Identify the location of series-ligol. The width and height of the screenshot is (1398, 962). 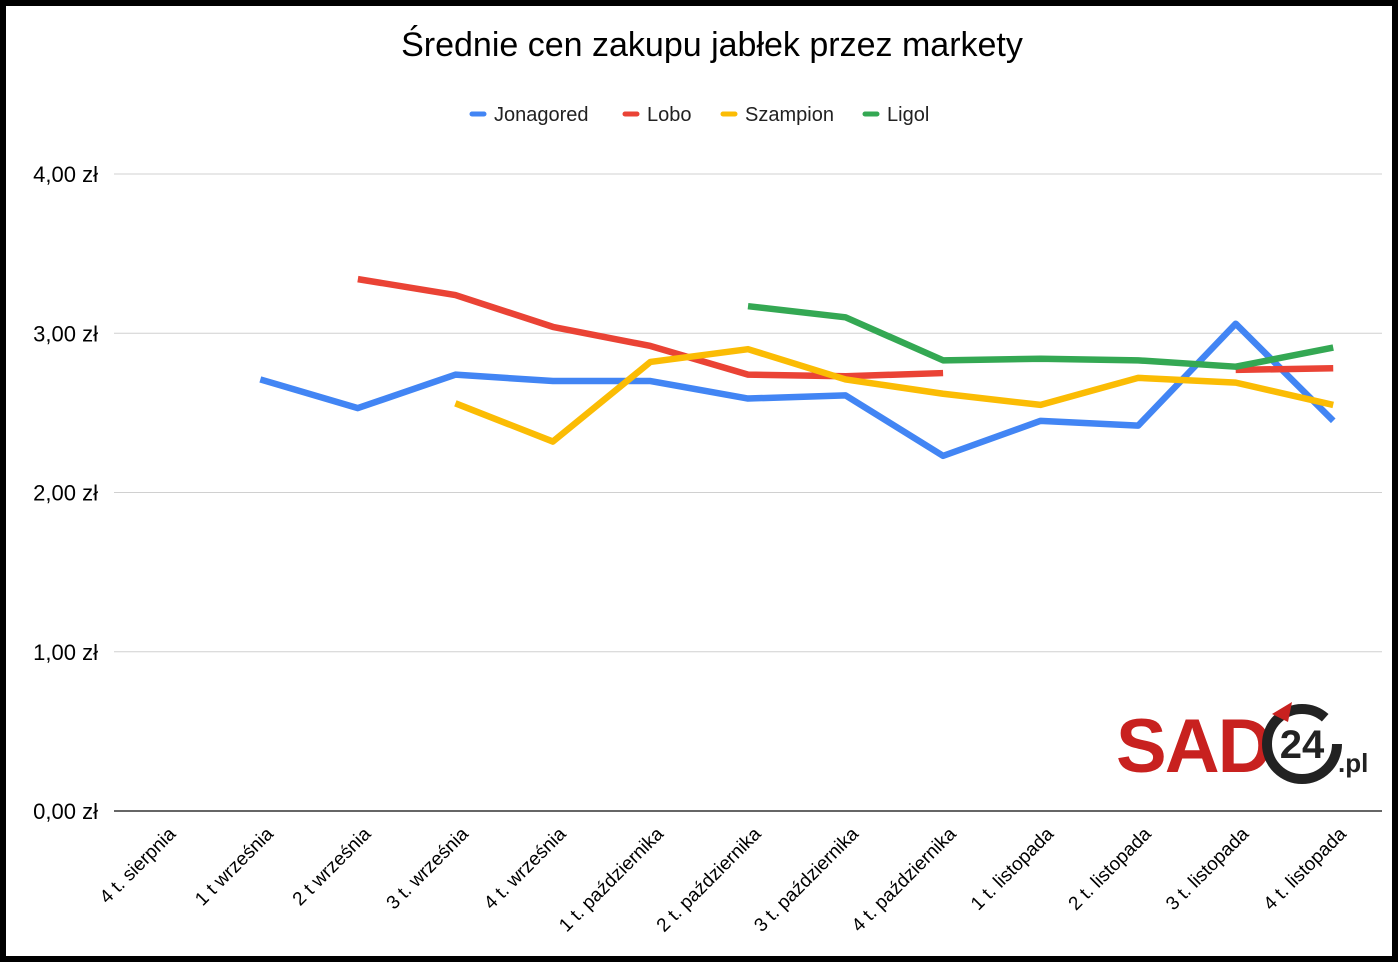
(1040, 336).